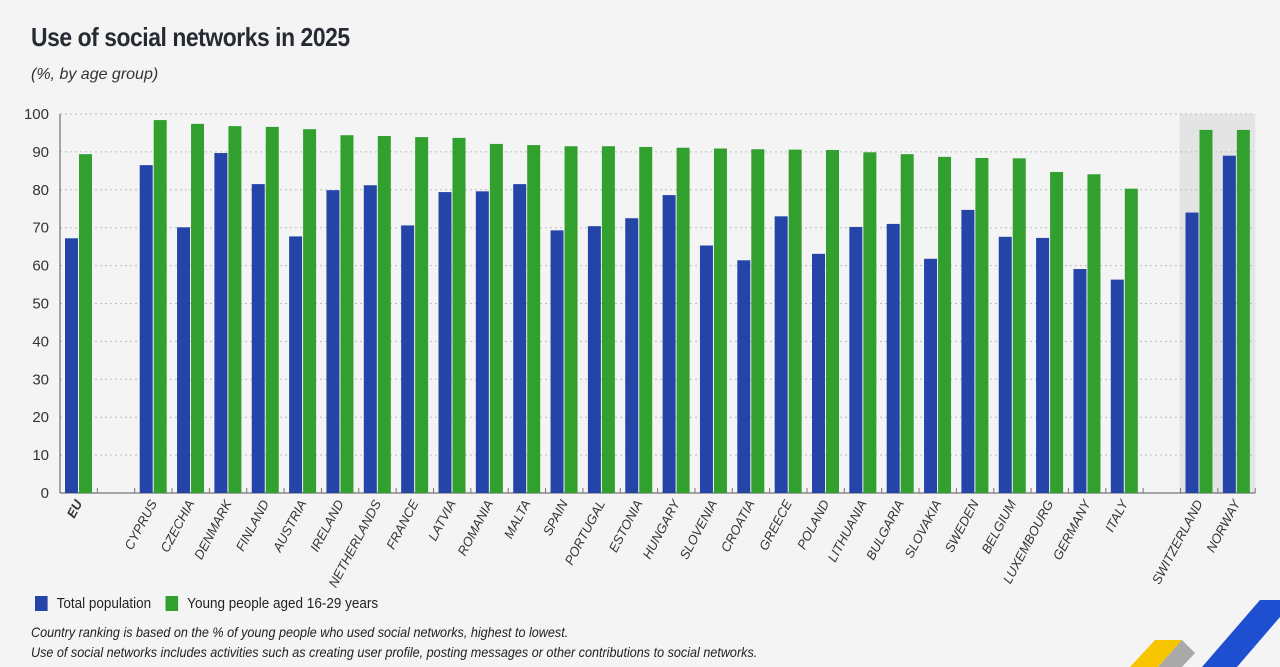 This screenshot has height=667, width=1280. What do you see at coordinates (738, 525) in the screenshot?
I see `x-tick-label: CROATIA` at bounding box center [738, 525].